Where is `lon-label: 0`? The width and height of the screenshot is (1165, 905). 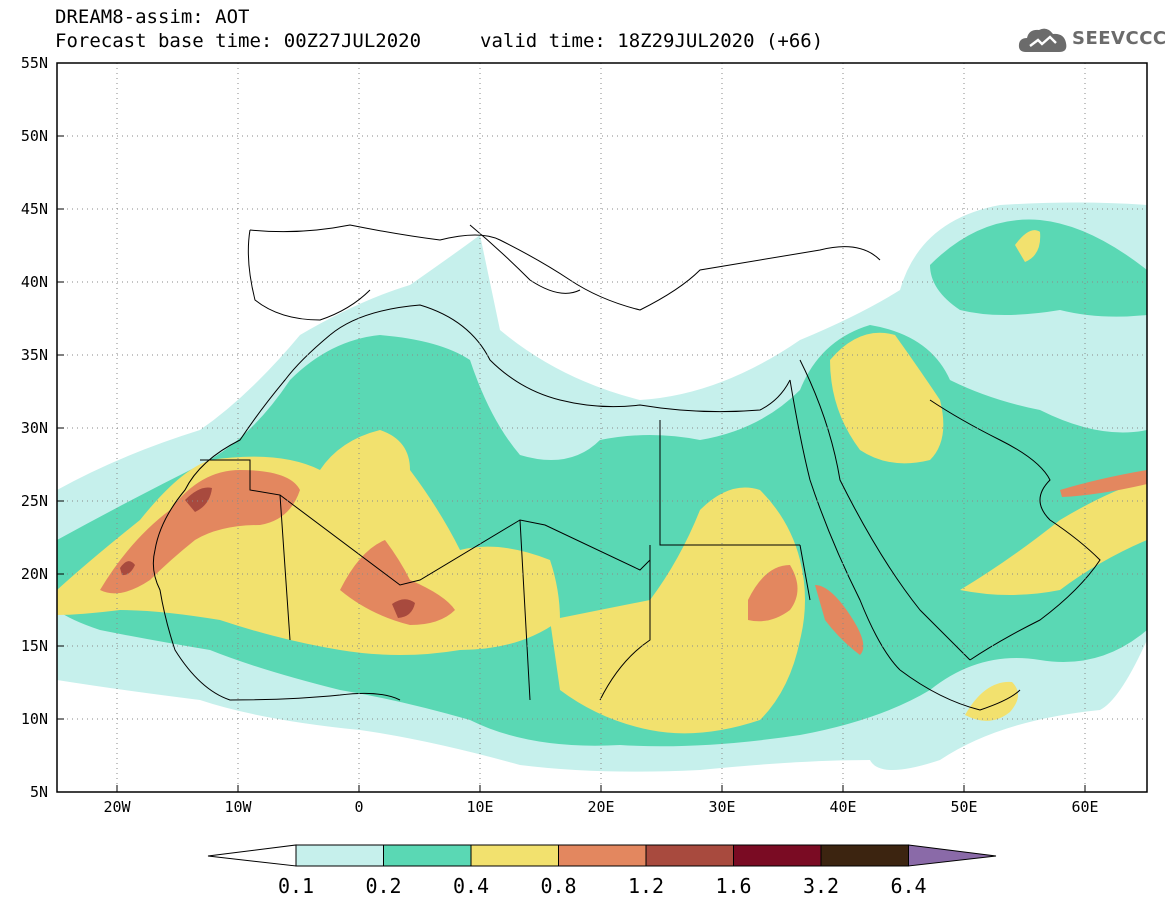
lon-label: 0 is located at coordinates (358, 807).